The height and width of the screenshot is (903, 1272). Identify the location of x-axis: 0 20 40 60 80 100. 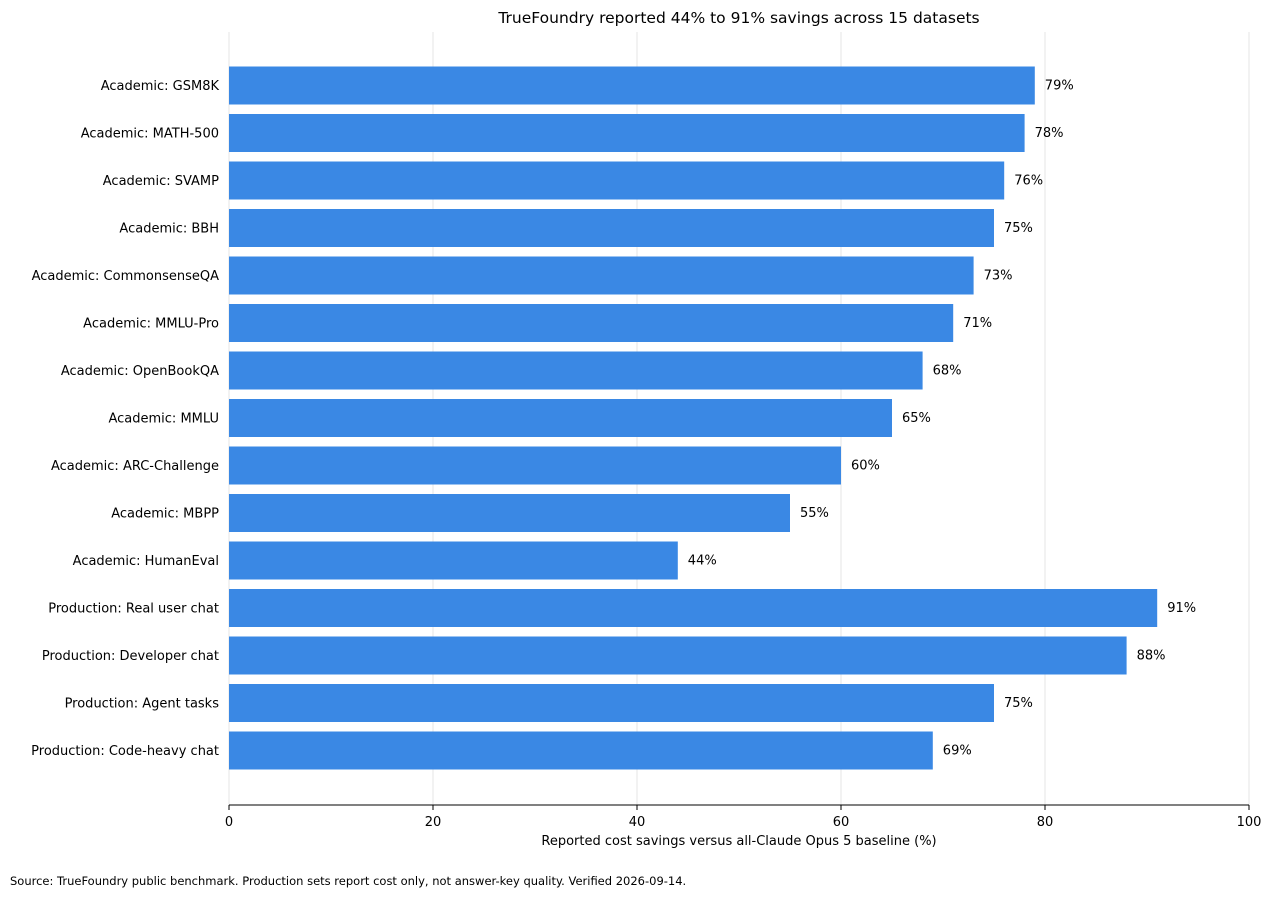
(743, 817).